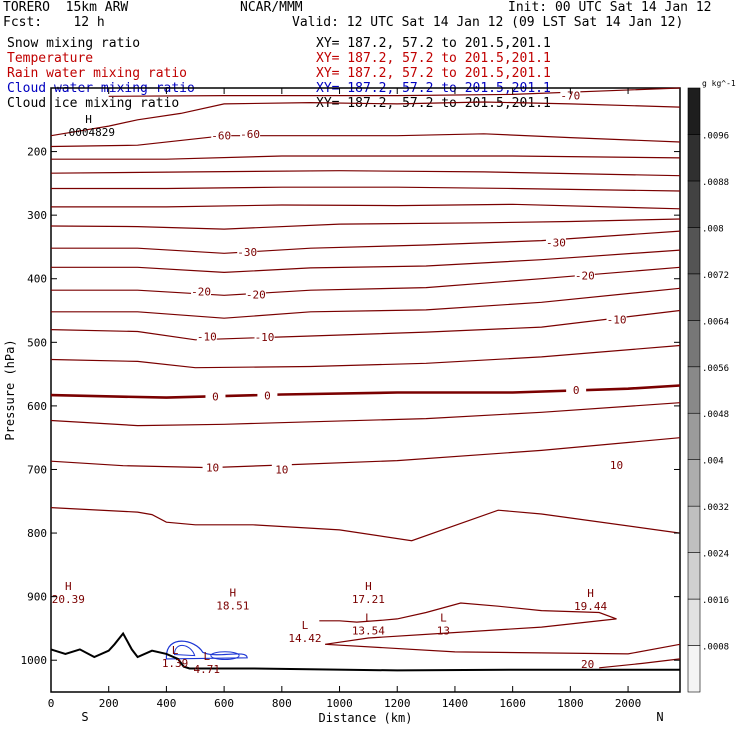  What do you see at coordinates (271, 7) in the screenshot?
I see `center-name: NCAR/MMM` at bounding box center [271, 7].